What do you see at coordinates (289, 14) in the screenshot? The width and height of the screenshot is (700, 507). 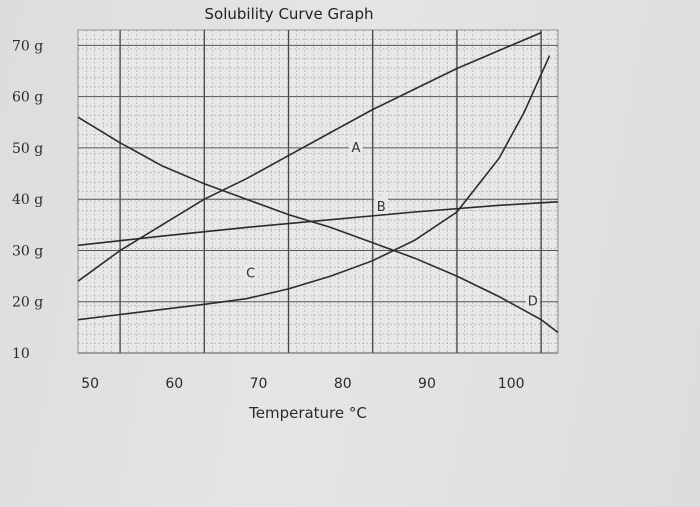 I see `chart-title: Solubility Curve Graph` at bounding box center [289, 14].